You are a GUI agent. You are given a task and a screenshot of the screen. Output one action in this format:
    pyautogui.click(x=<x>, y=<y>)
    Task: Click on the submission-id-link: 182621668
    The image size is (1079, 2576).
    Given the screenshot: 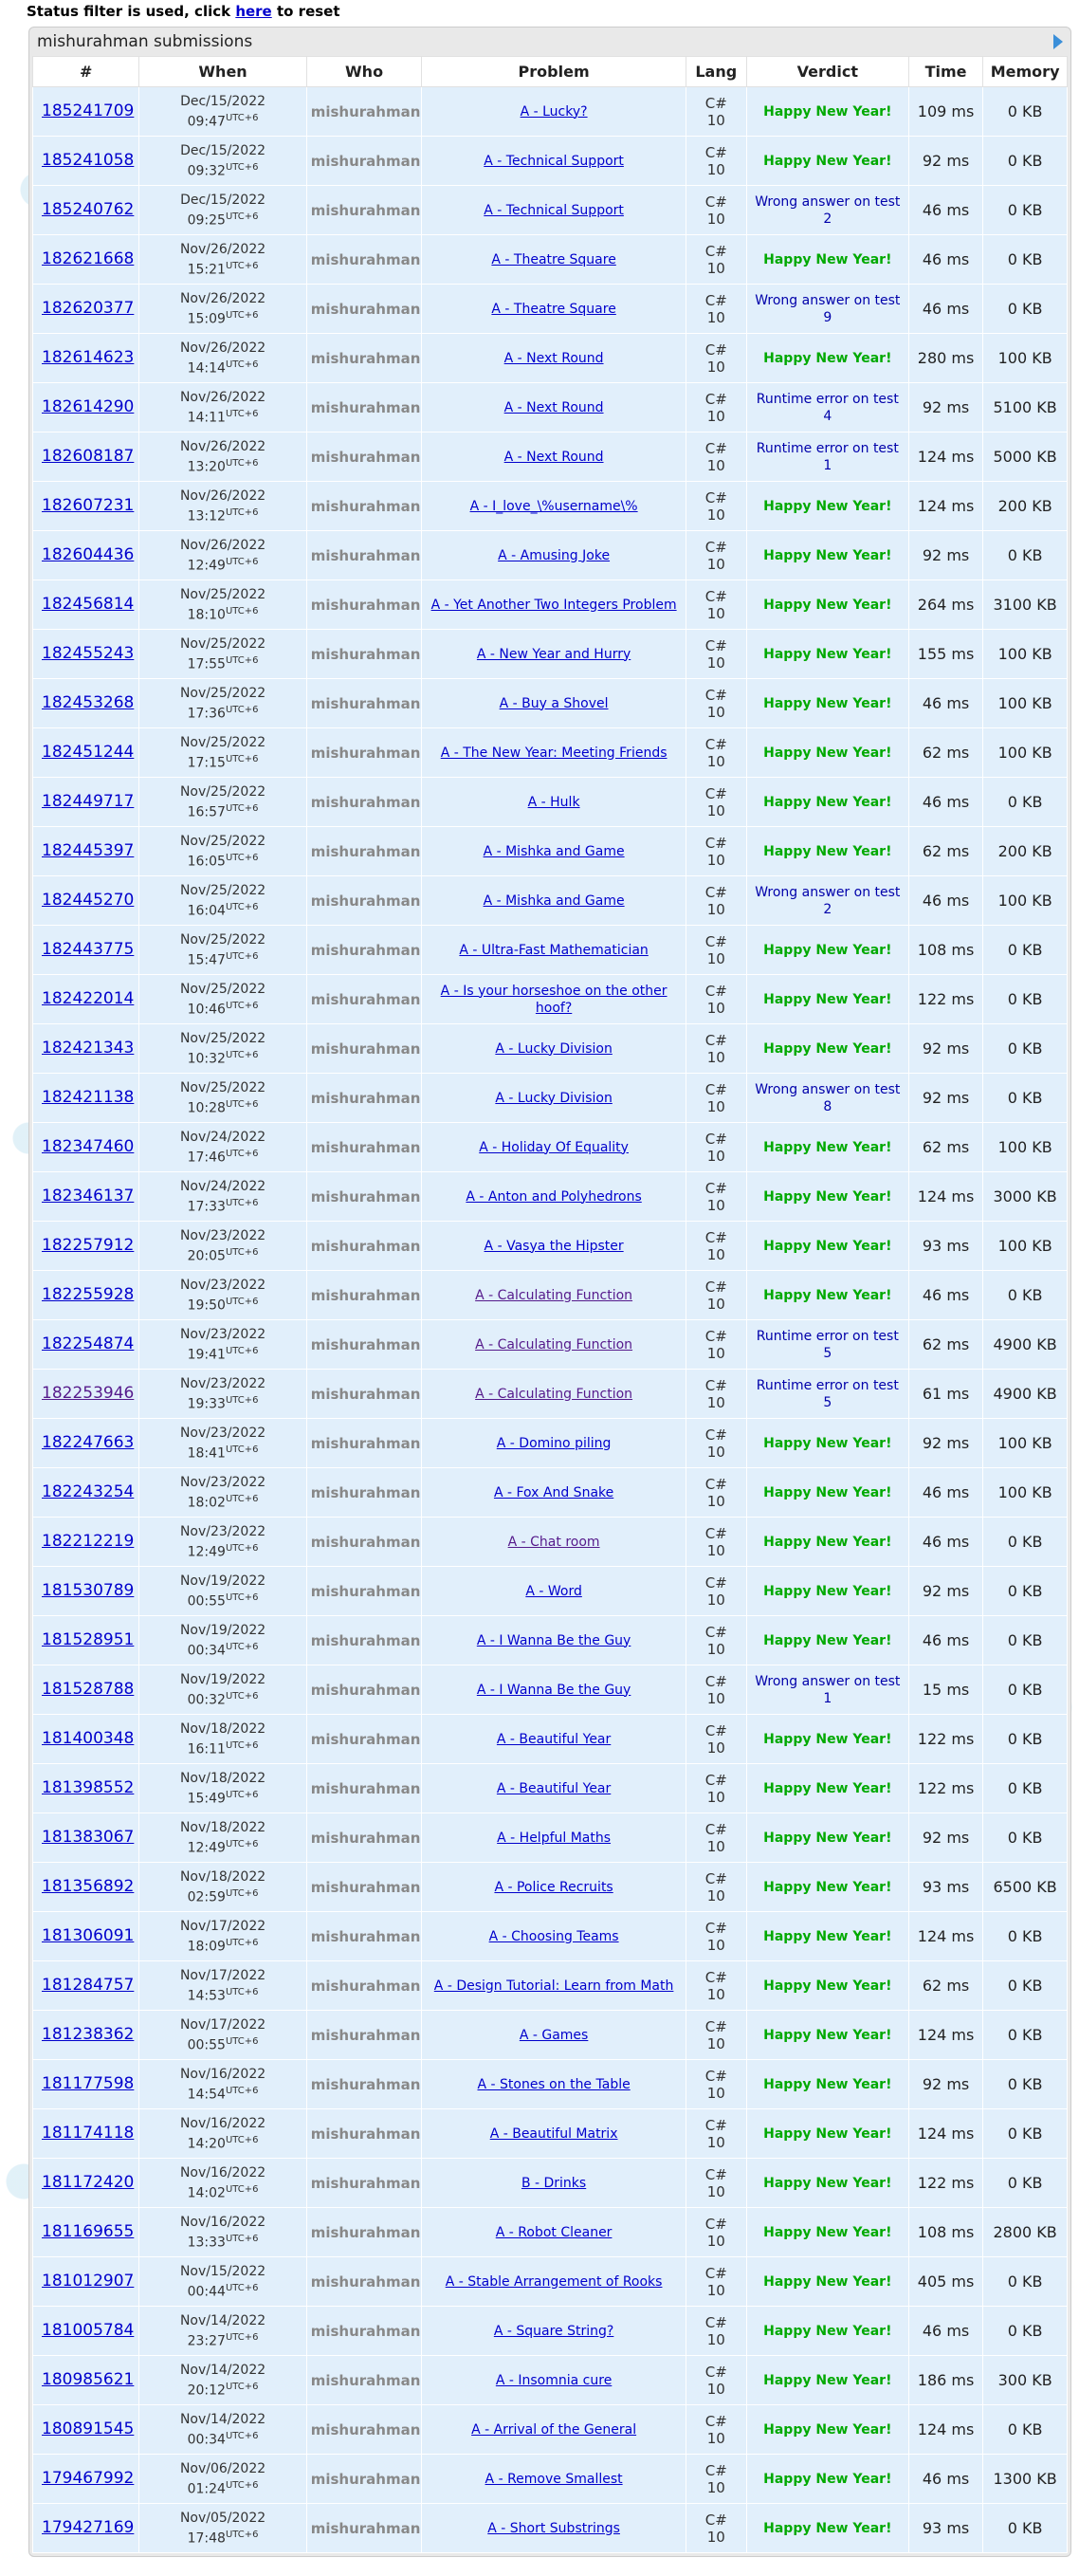 What is the action you would take?
    pyautogui.click(x=88, y=258)
    